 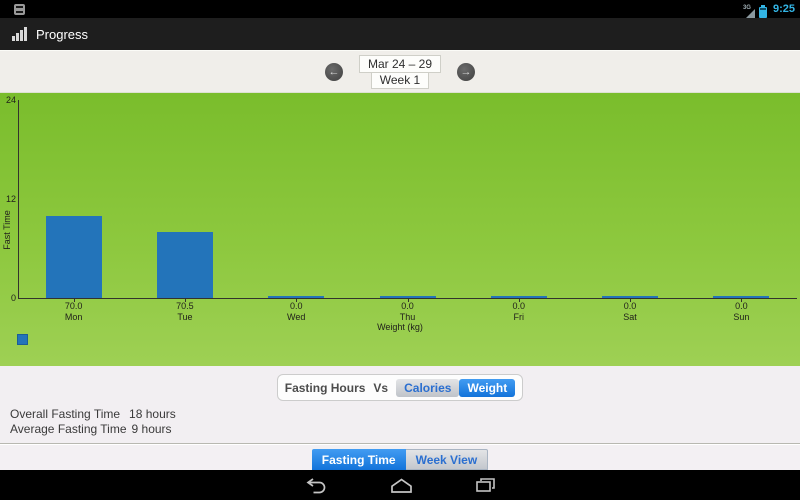 I want to click on calories-toggle-button: Calories, so click(x=428, y=387).